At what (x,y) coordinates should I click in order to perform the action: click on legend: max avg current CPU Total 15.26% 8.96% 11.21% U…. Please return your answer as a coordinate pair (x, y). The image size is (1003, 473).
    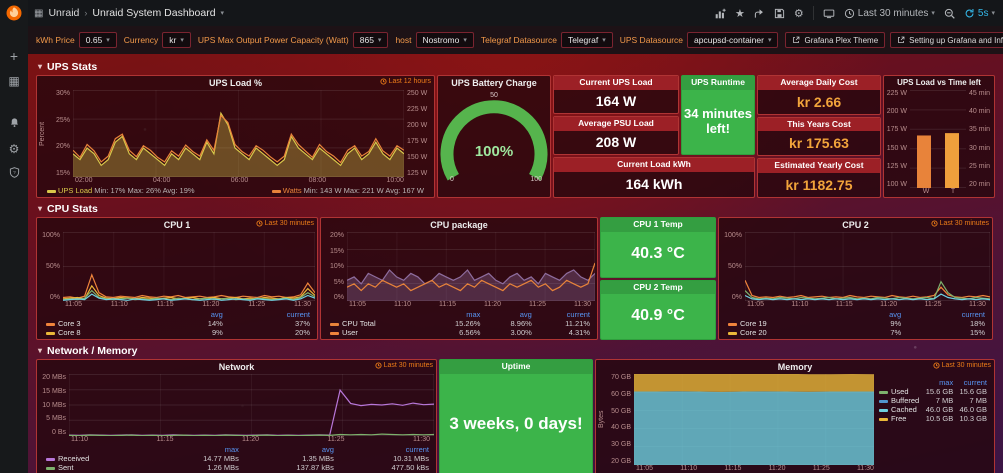
    Looking at the image, I should click on (459, 324).